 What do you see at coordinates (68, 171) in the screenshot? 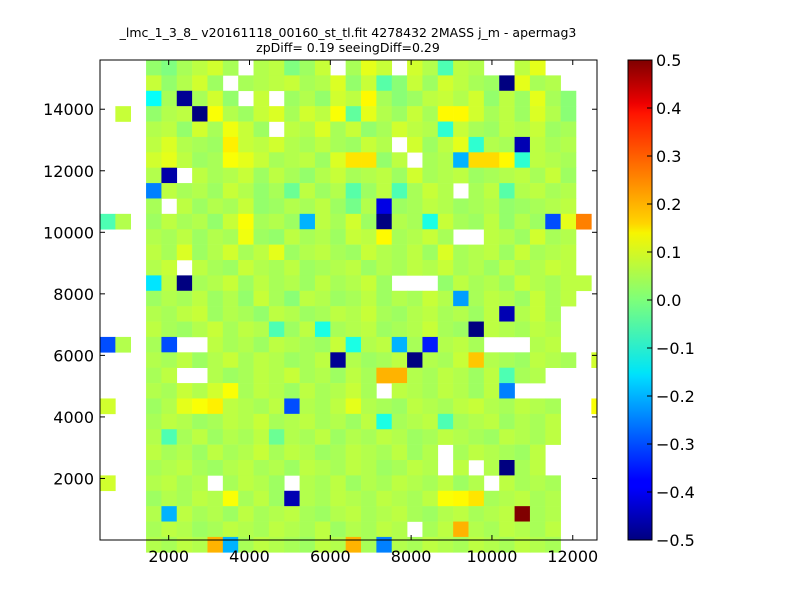
I see `y-tick-label: 12000` at bounding box center [68, 171].